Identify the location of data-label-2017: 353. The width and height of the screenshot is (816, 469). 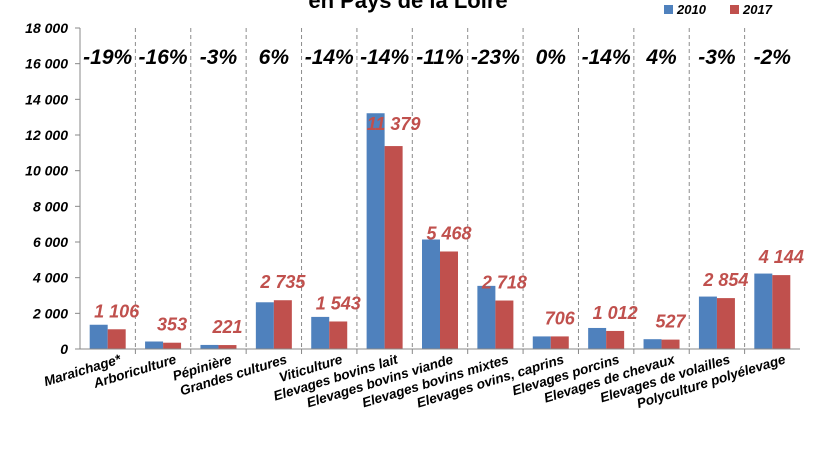
(172, 325).